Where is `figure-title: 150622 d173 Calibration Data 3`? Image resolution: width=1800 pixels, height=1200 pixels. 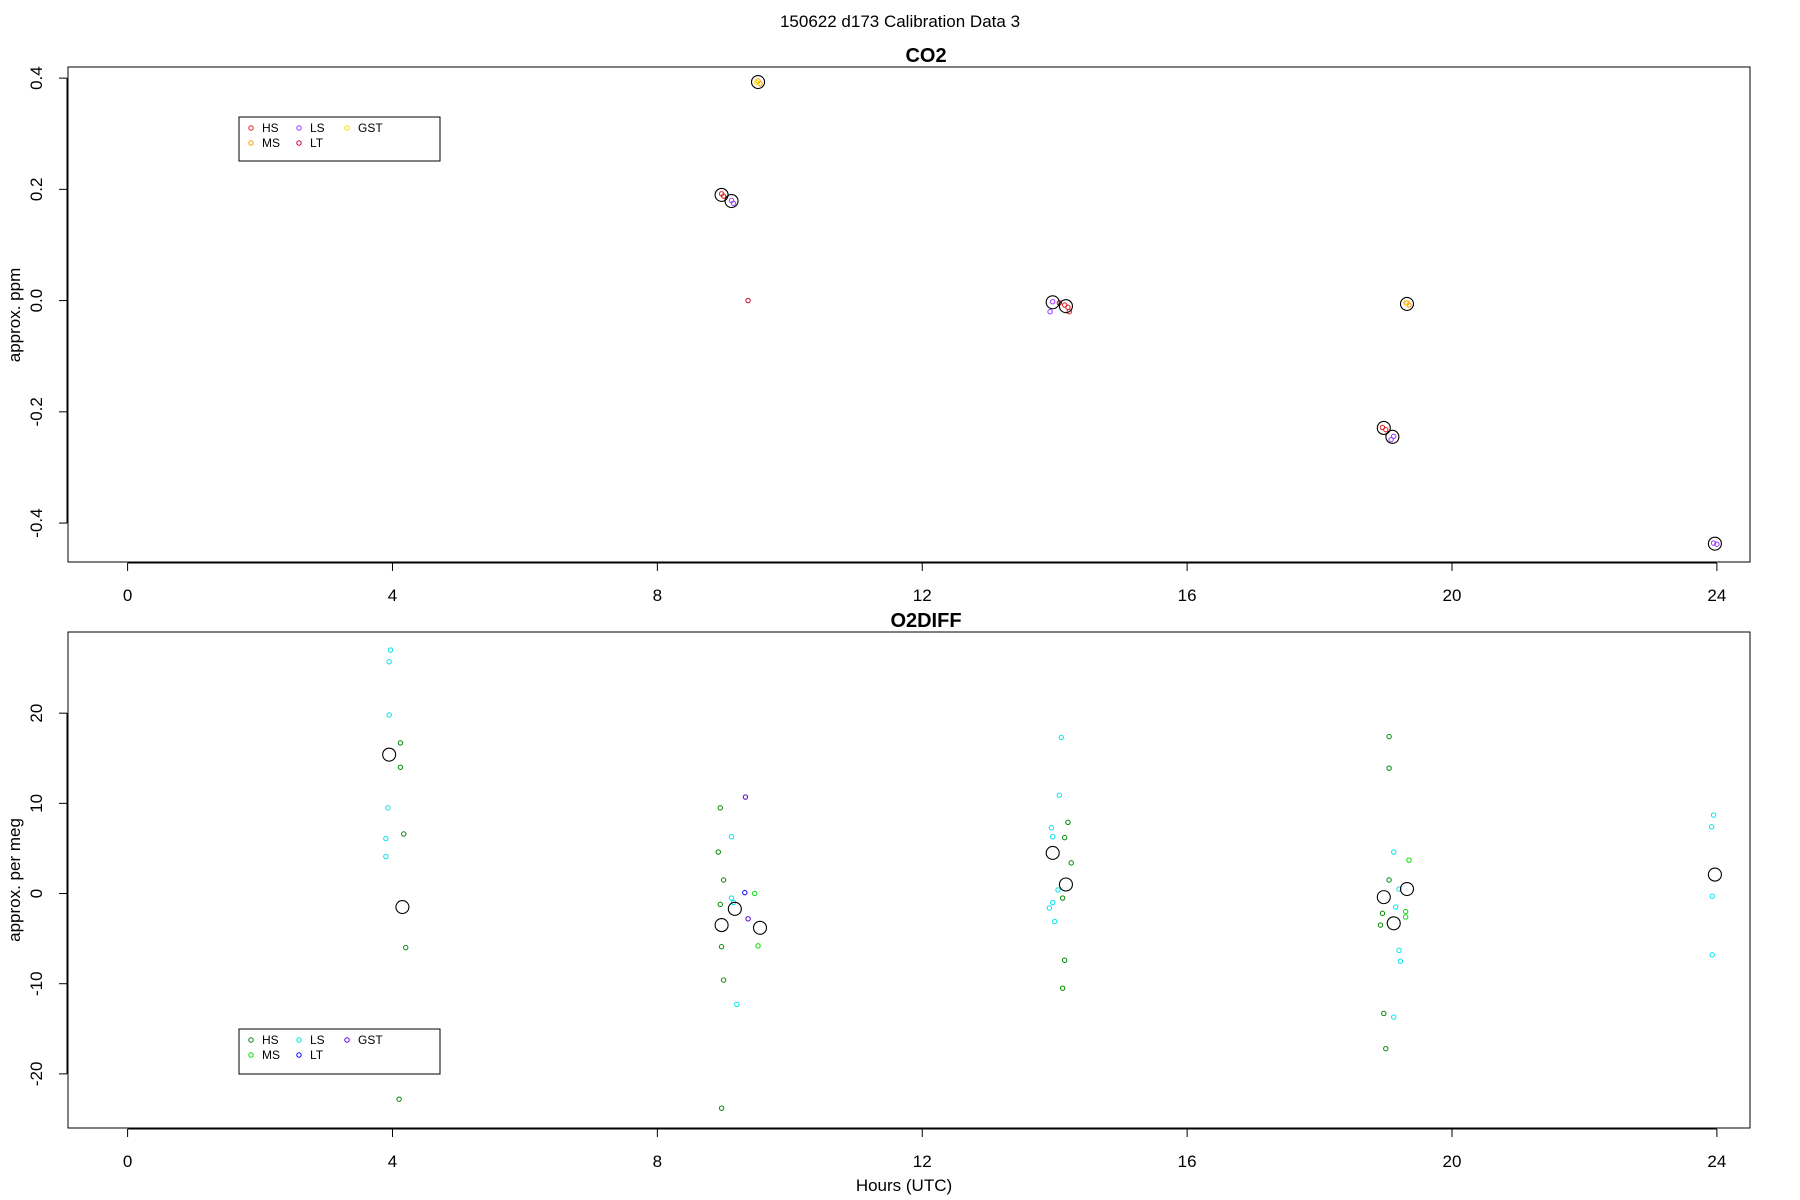 figure-title: 150622 d173 Calibration Data 3 is located at coordinates (900, 21).